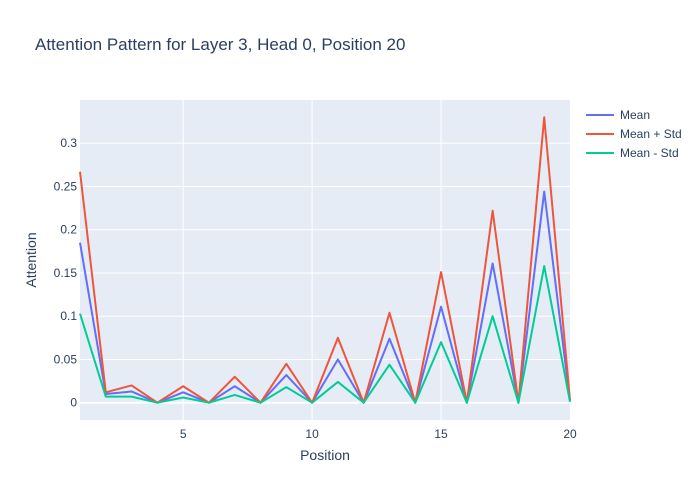  What do you see at coordinates (618, 115) in the screenshot?
I see `legend-item: Mean` at bounding box center [618, 115].